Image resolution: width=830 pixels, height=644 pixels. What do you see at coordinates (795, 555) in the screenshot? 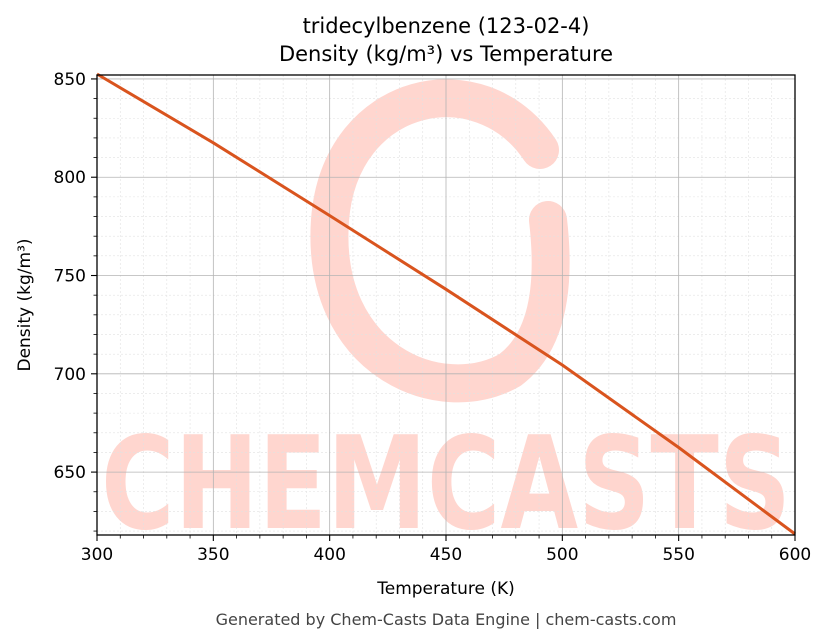
I see `x-tick-label: 600` at bounding box center [795, 555].